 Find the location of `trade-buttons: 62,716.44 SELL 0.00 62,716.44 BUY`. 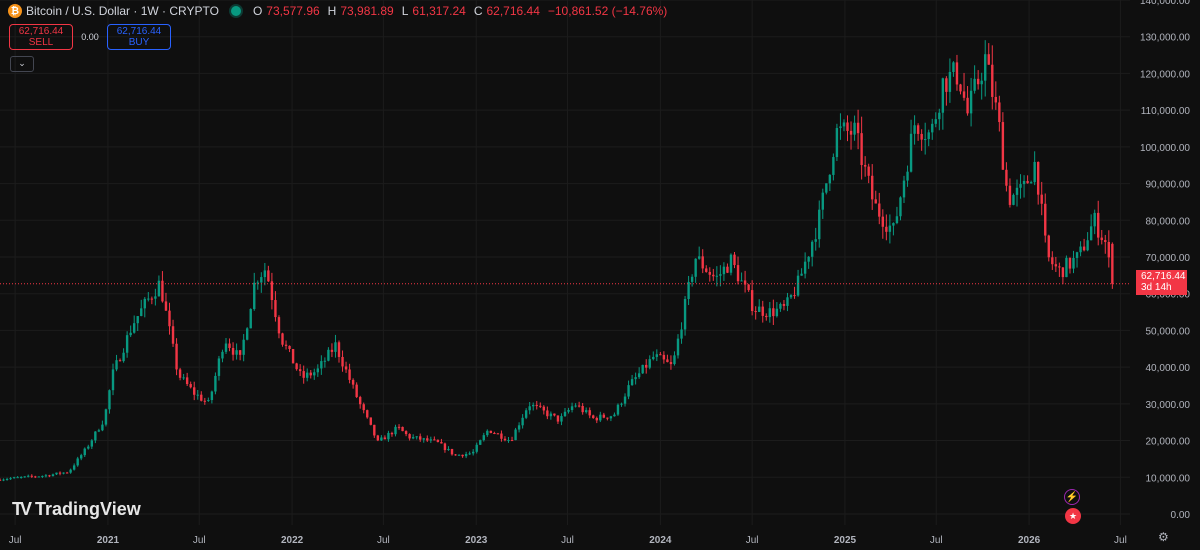

trade-buttons: 62,716.44 SELL 0.00 62,716.44 BUY is located at coordinates (90, 37).